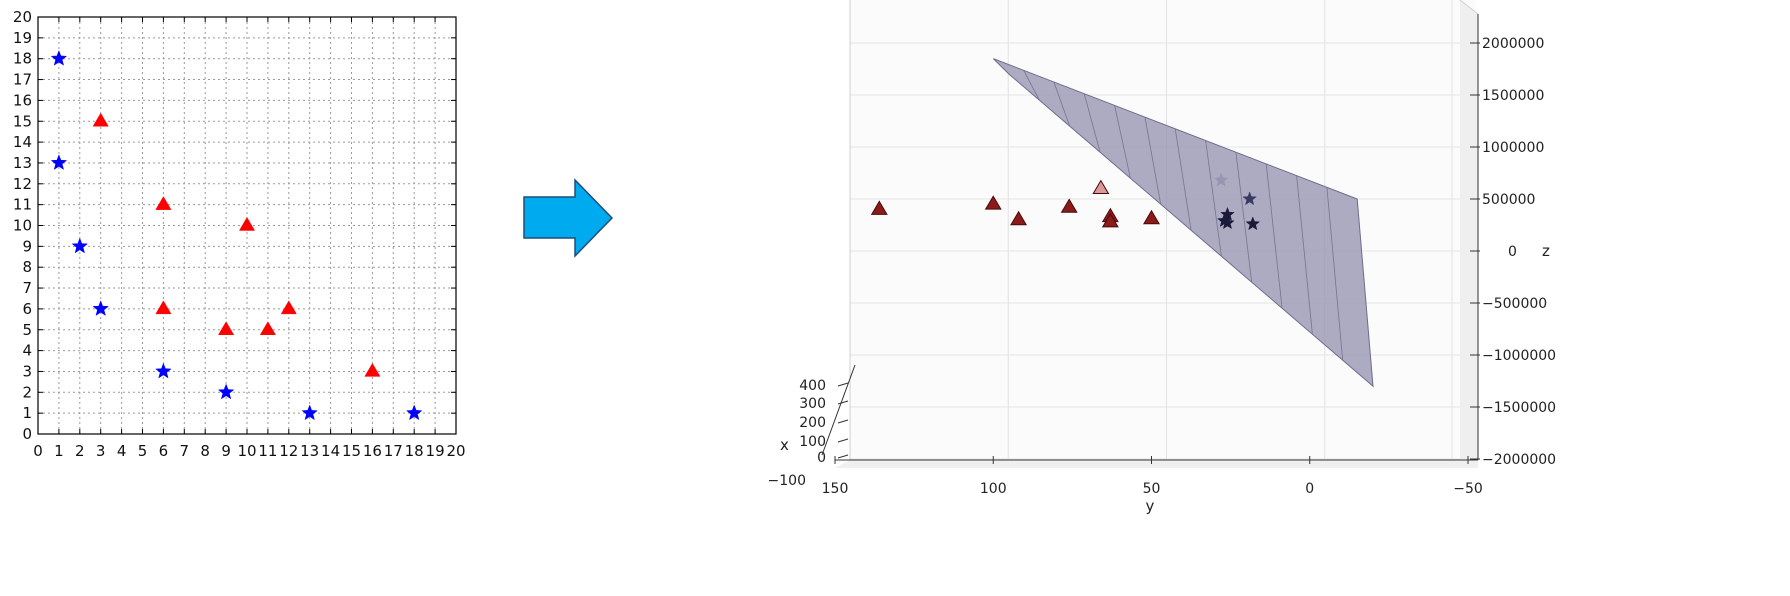 Image resolution: width=1790 pixels, height=596 pixels. Describe the element at coordinates (393, 451) in the screenshot. I see `x-tick-label: 17` at that location.